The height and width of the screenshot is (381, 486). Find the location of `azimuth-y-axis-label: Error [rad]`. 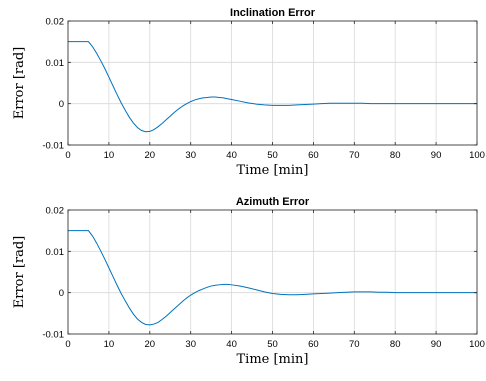

azimuth-y-axis-label: Error [rad] is located at coordinates (19, 272).